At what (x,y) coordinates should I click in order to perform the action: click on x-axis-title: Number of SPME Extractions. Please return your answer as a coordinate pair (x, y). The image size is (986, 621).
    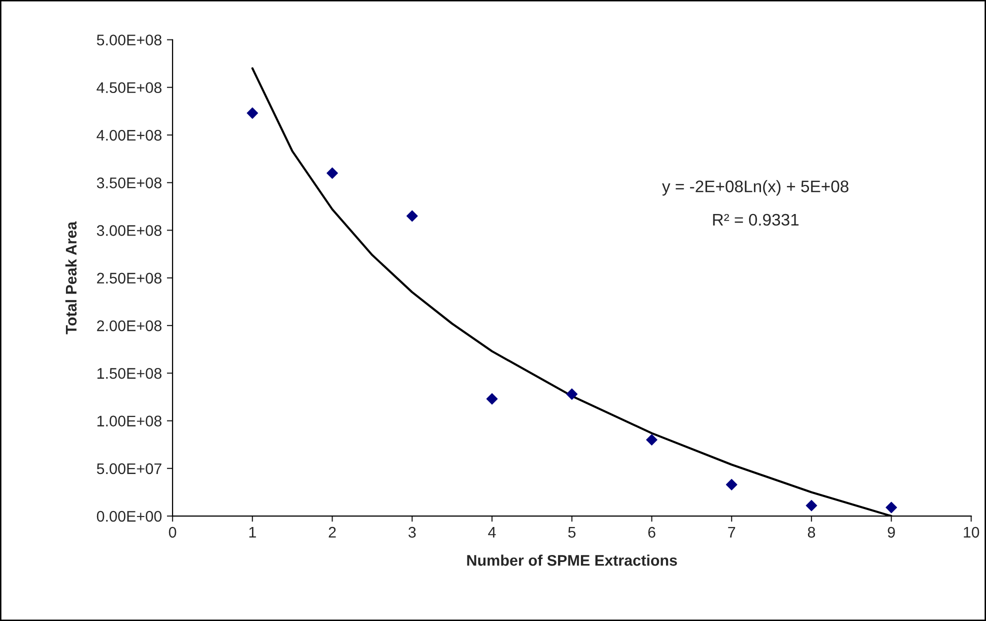
    Looking at the image, I should click on (572, 560).